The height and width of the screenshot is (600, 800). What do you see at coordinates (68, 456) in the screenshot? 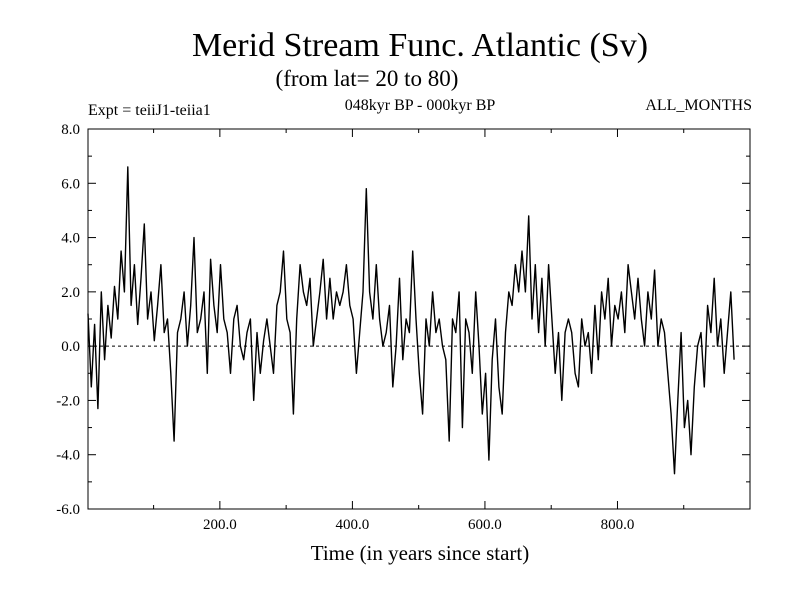
I see `y-tick-label: -4.0` at bounding box center [68, 456].